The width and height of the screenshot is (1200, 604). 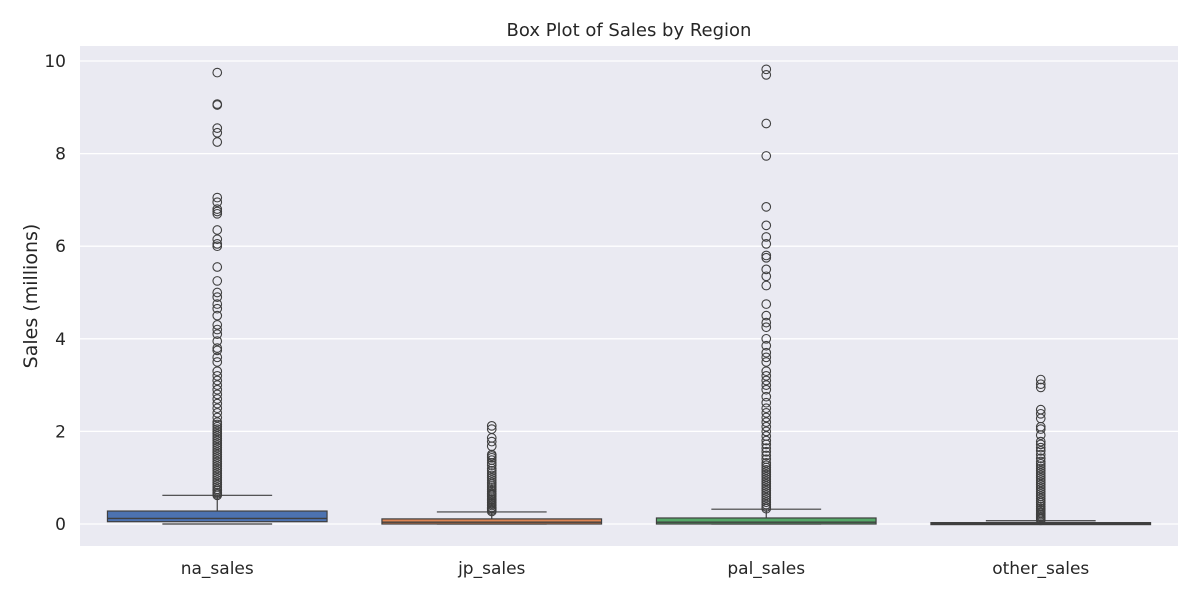 What do you see at coordinates (60, 340) in the screenshot?
I see `y-tick-label: 4` at bounding box center [60, 340].